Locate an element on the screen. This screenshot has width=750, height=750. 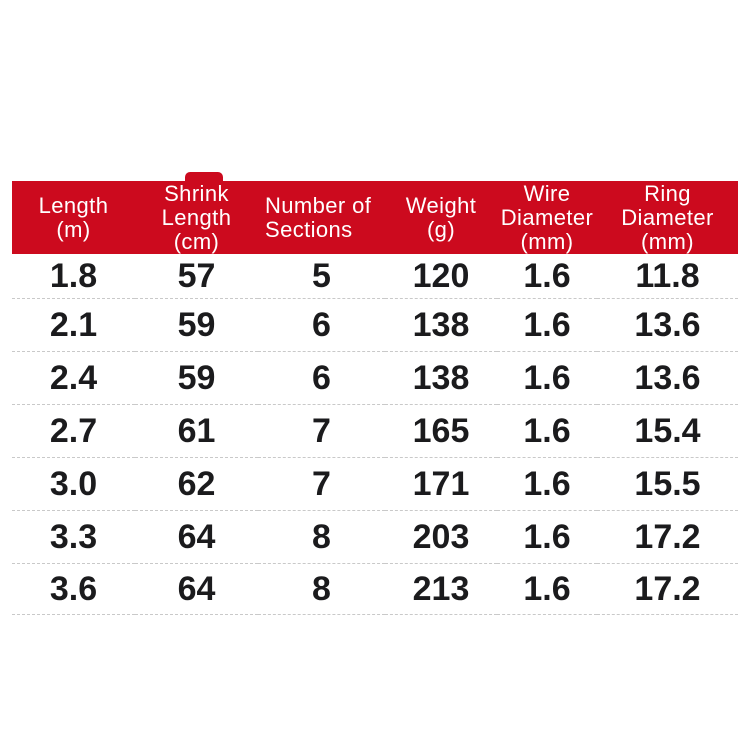
cell-weight: 120 is located at coordinates (441, 276).